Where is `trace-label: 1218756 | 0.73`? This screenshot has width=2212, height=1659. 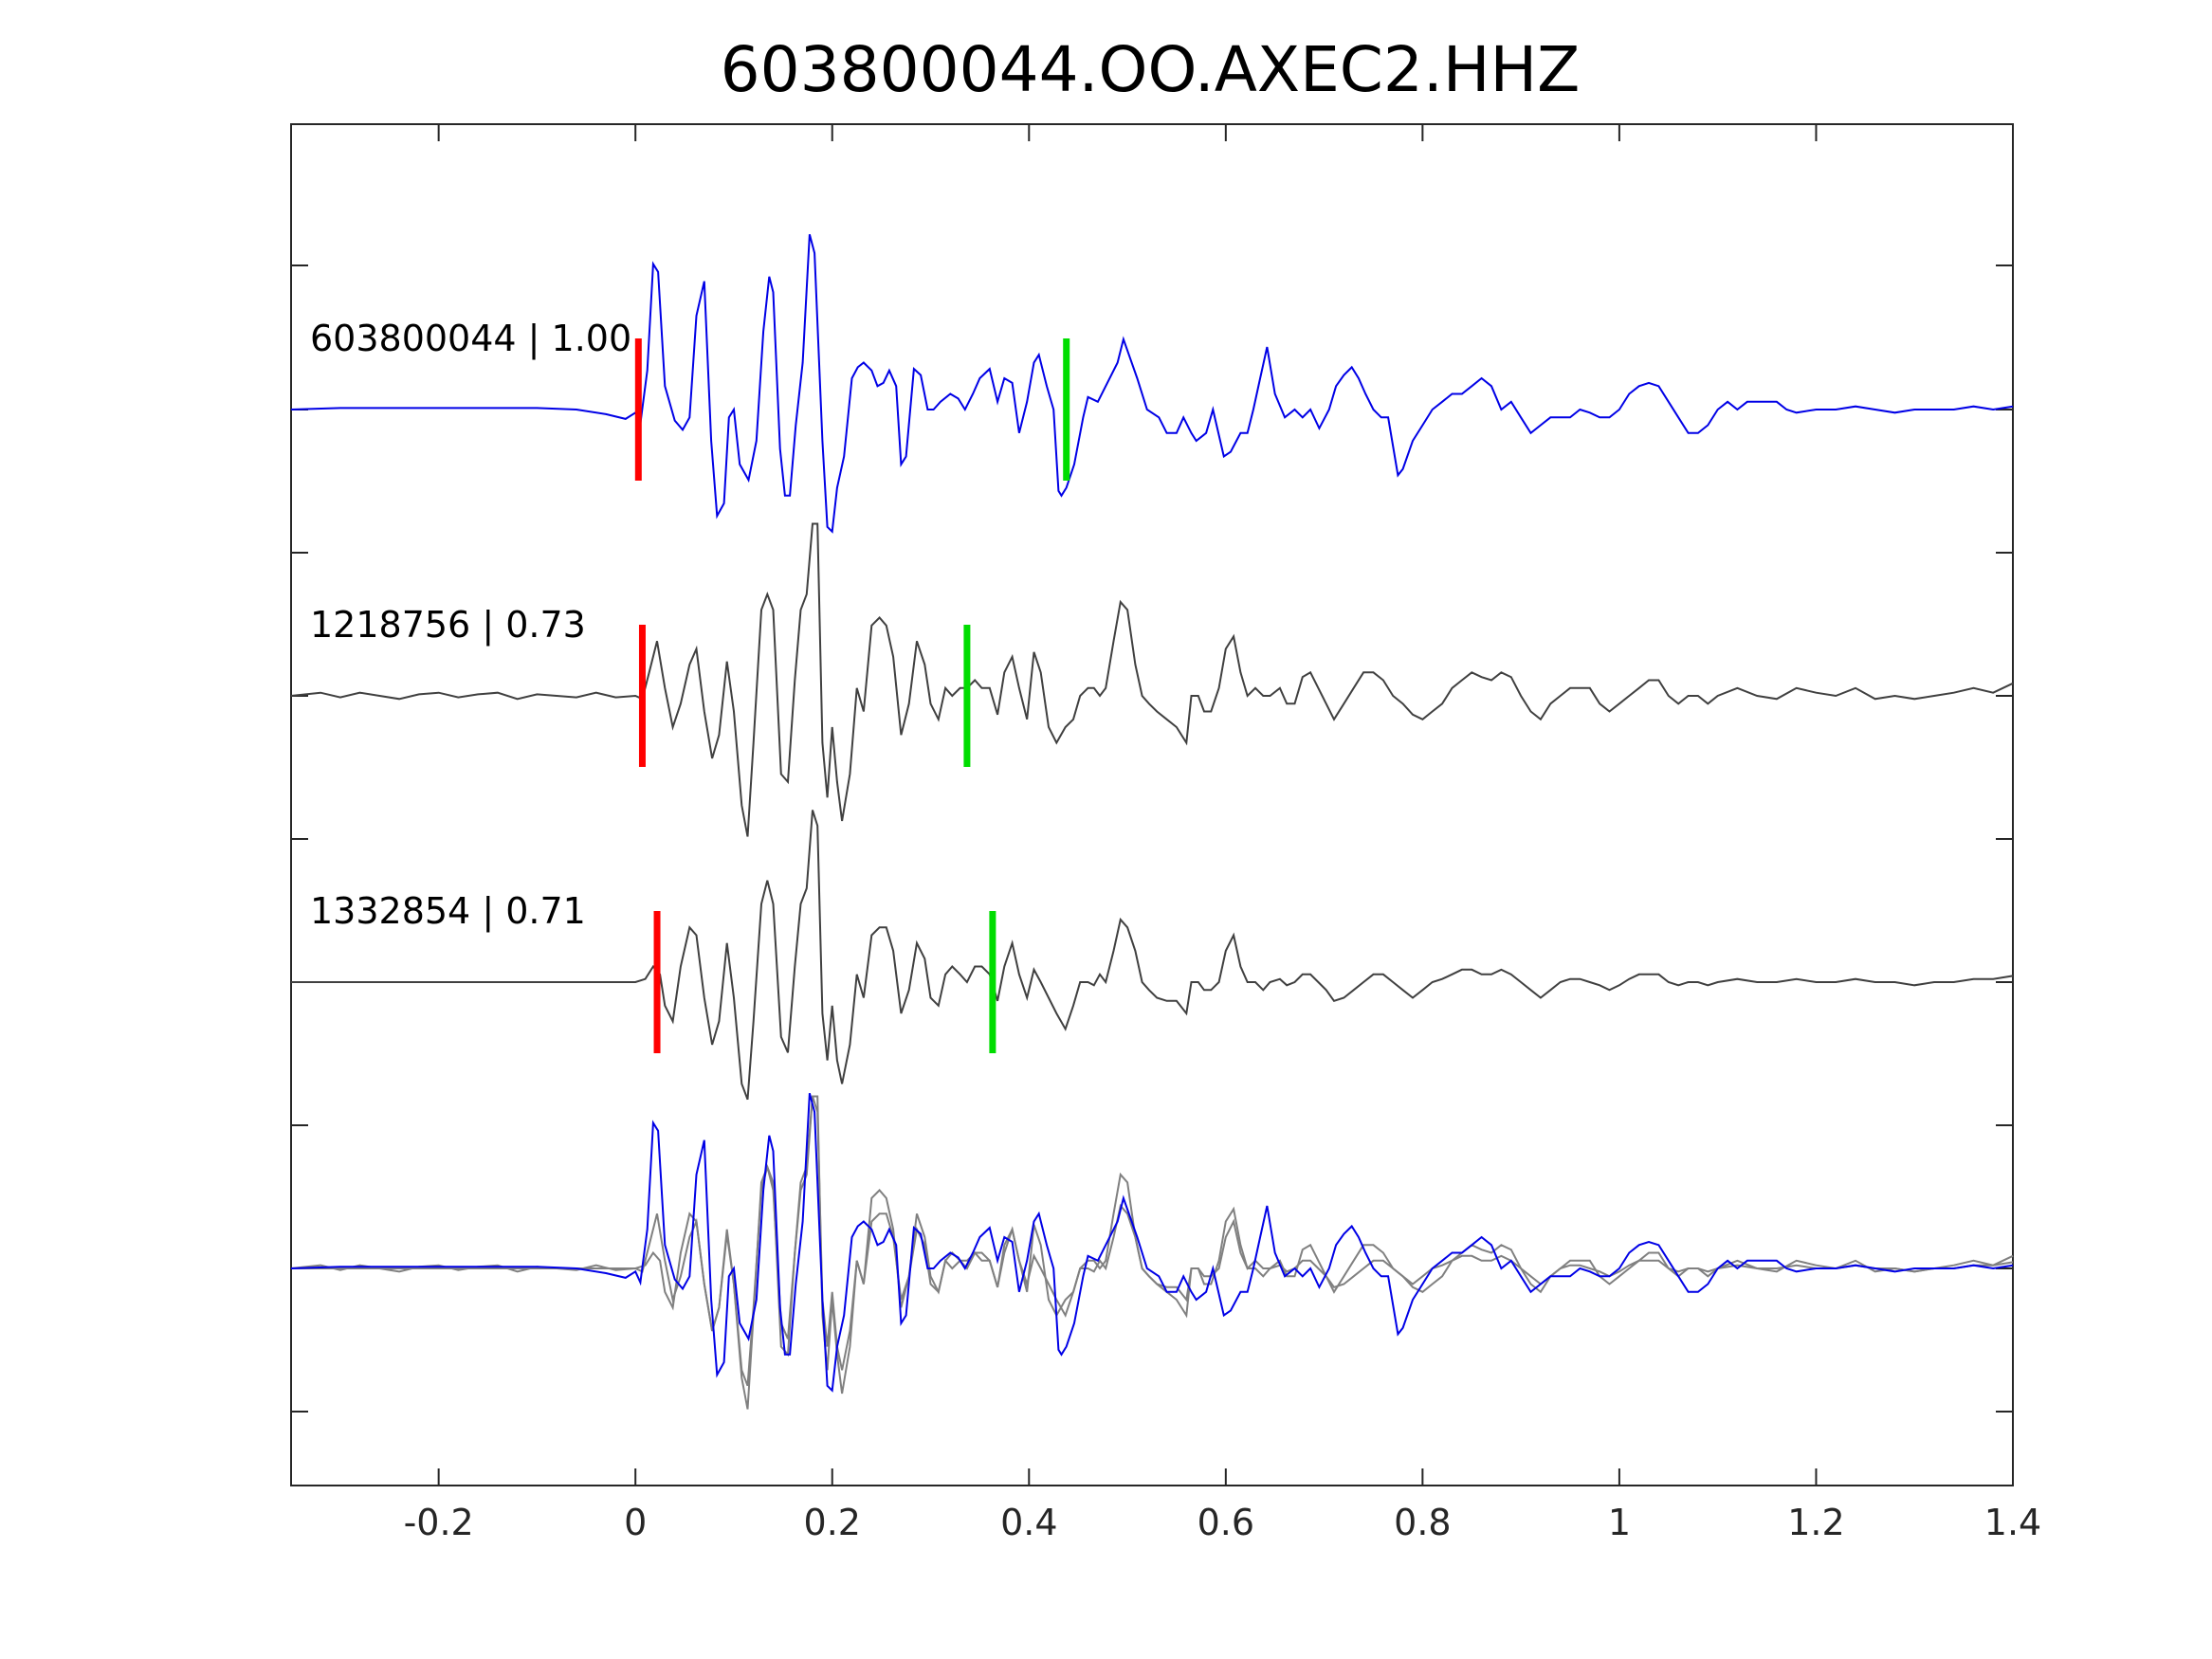 trace-label: 1218756 | 0.73 is located at coordinates (448, 625).